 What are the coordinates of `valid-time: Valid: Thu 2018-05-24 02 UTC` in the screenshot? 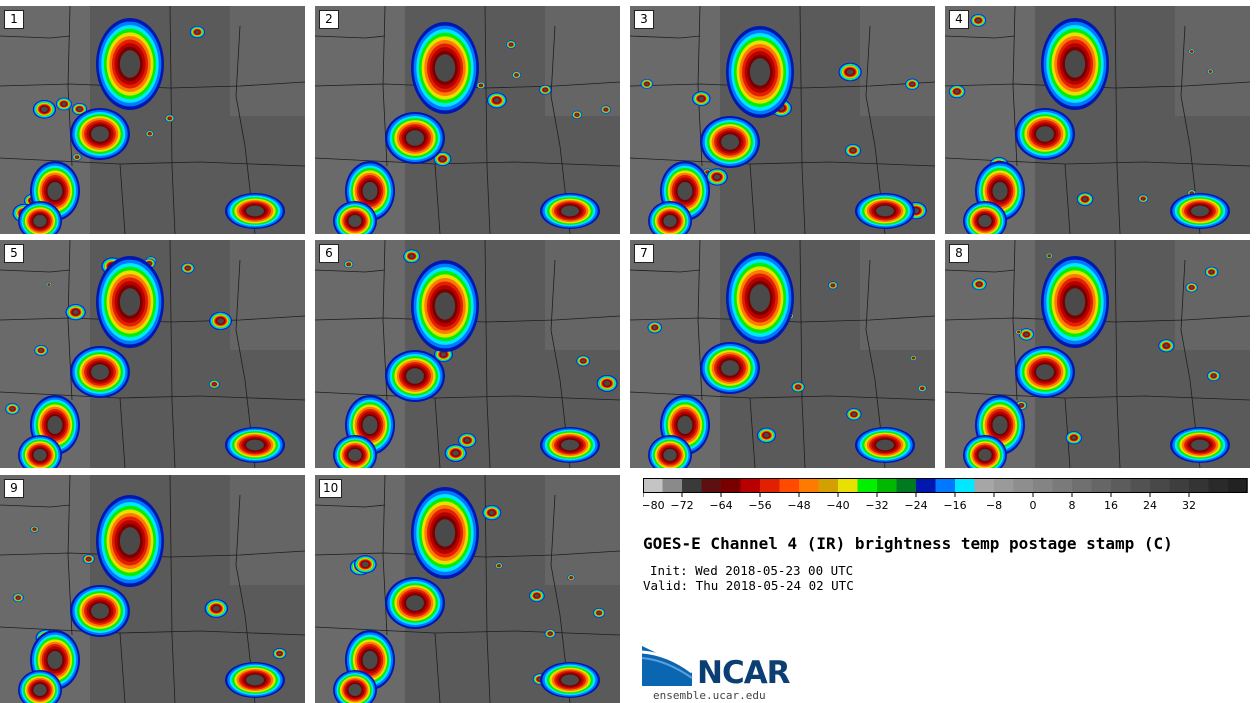 It's located at (748, 585).